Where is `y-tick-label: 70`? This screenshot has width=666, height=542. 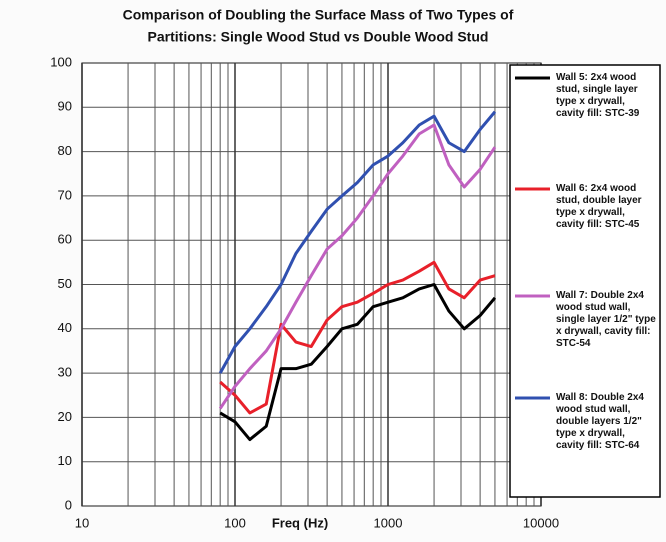
y-tick-label: 70 is located at coordinates (65, 194).